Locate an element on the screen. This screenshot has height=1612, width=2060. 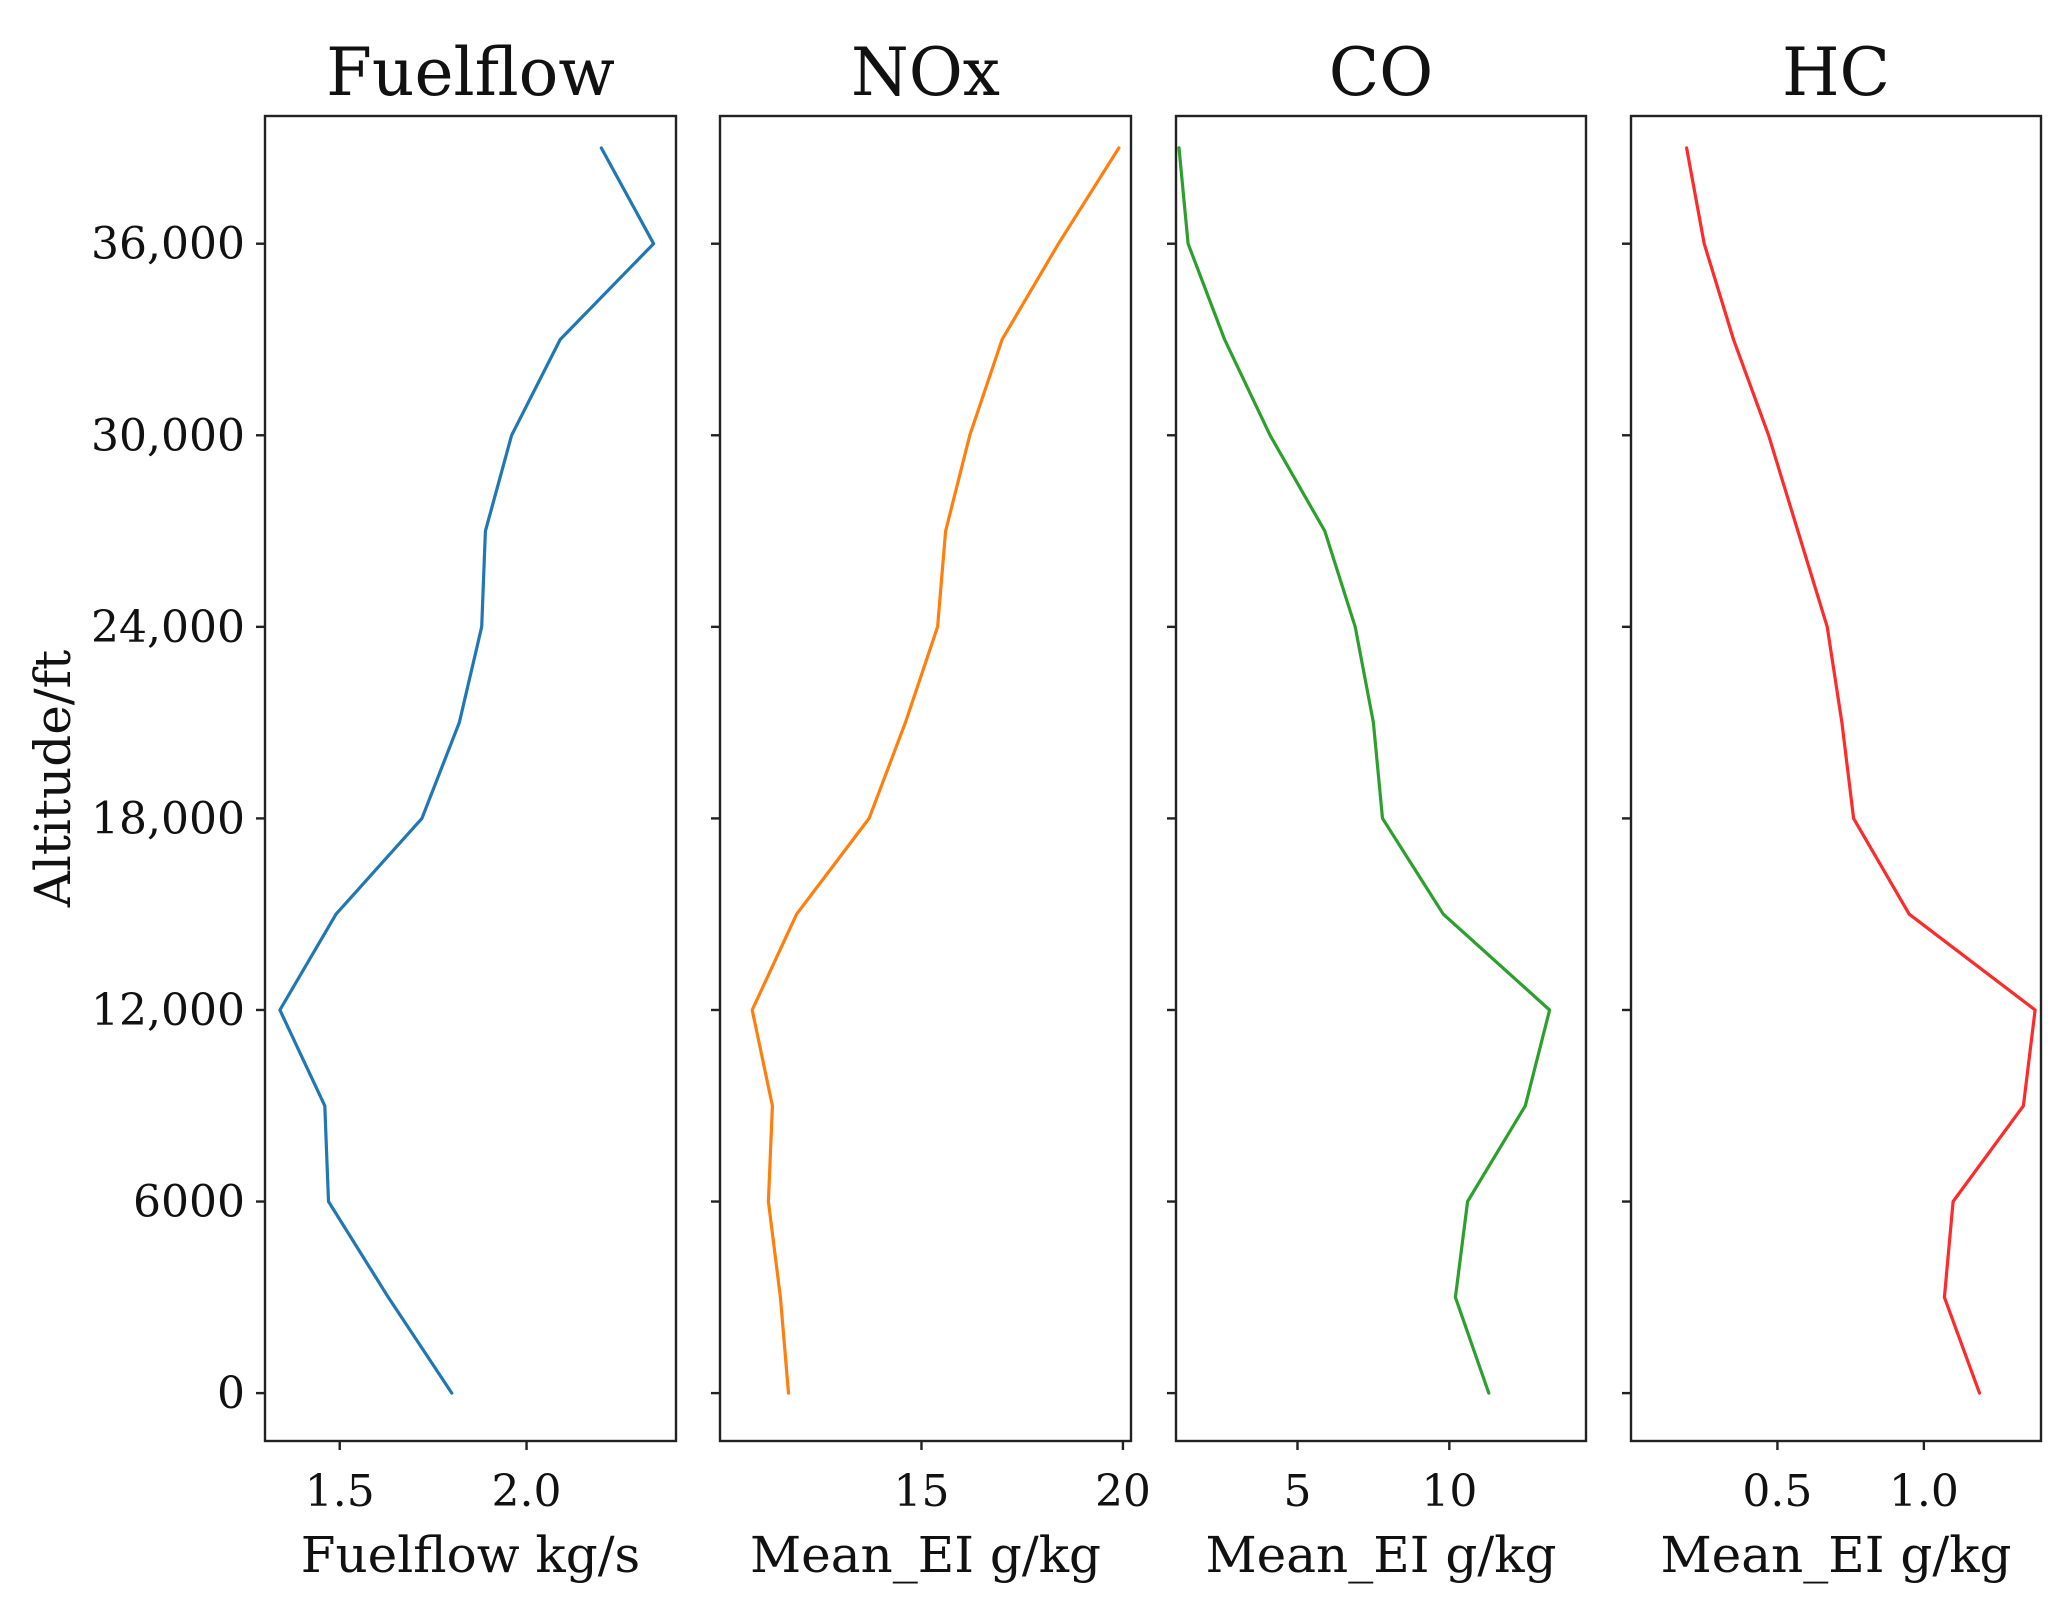
co-series-line is located at coordinates (1364, 770).